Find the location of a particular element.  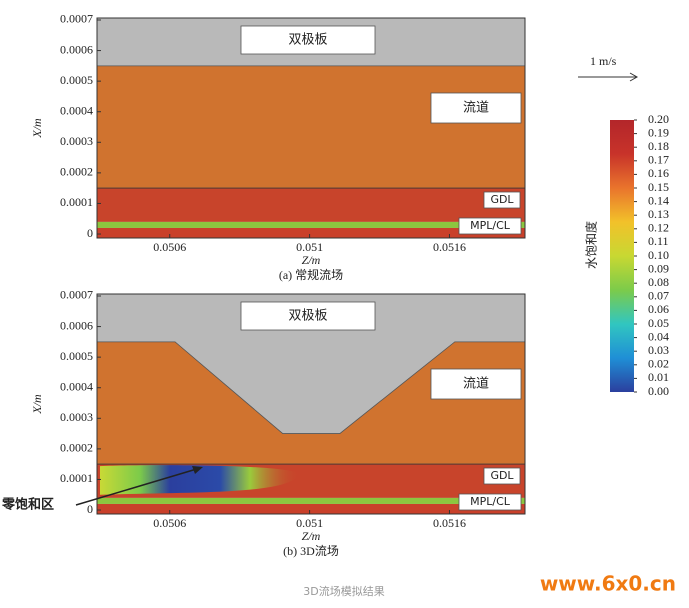

colorbar-tick-label: 0.11 is located at coordinates (658, 241).